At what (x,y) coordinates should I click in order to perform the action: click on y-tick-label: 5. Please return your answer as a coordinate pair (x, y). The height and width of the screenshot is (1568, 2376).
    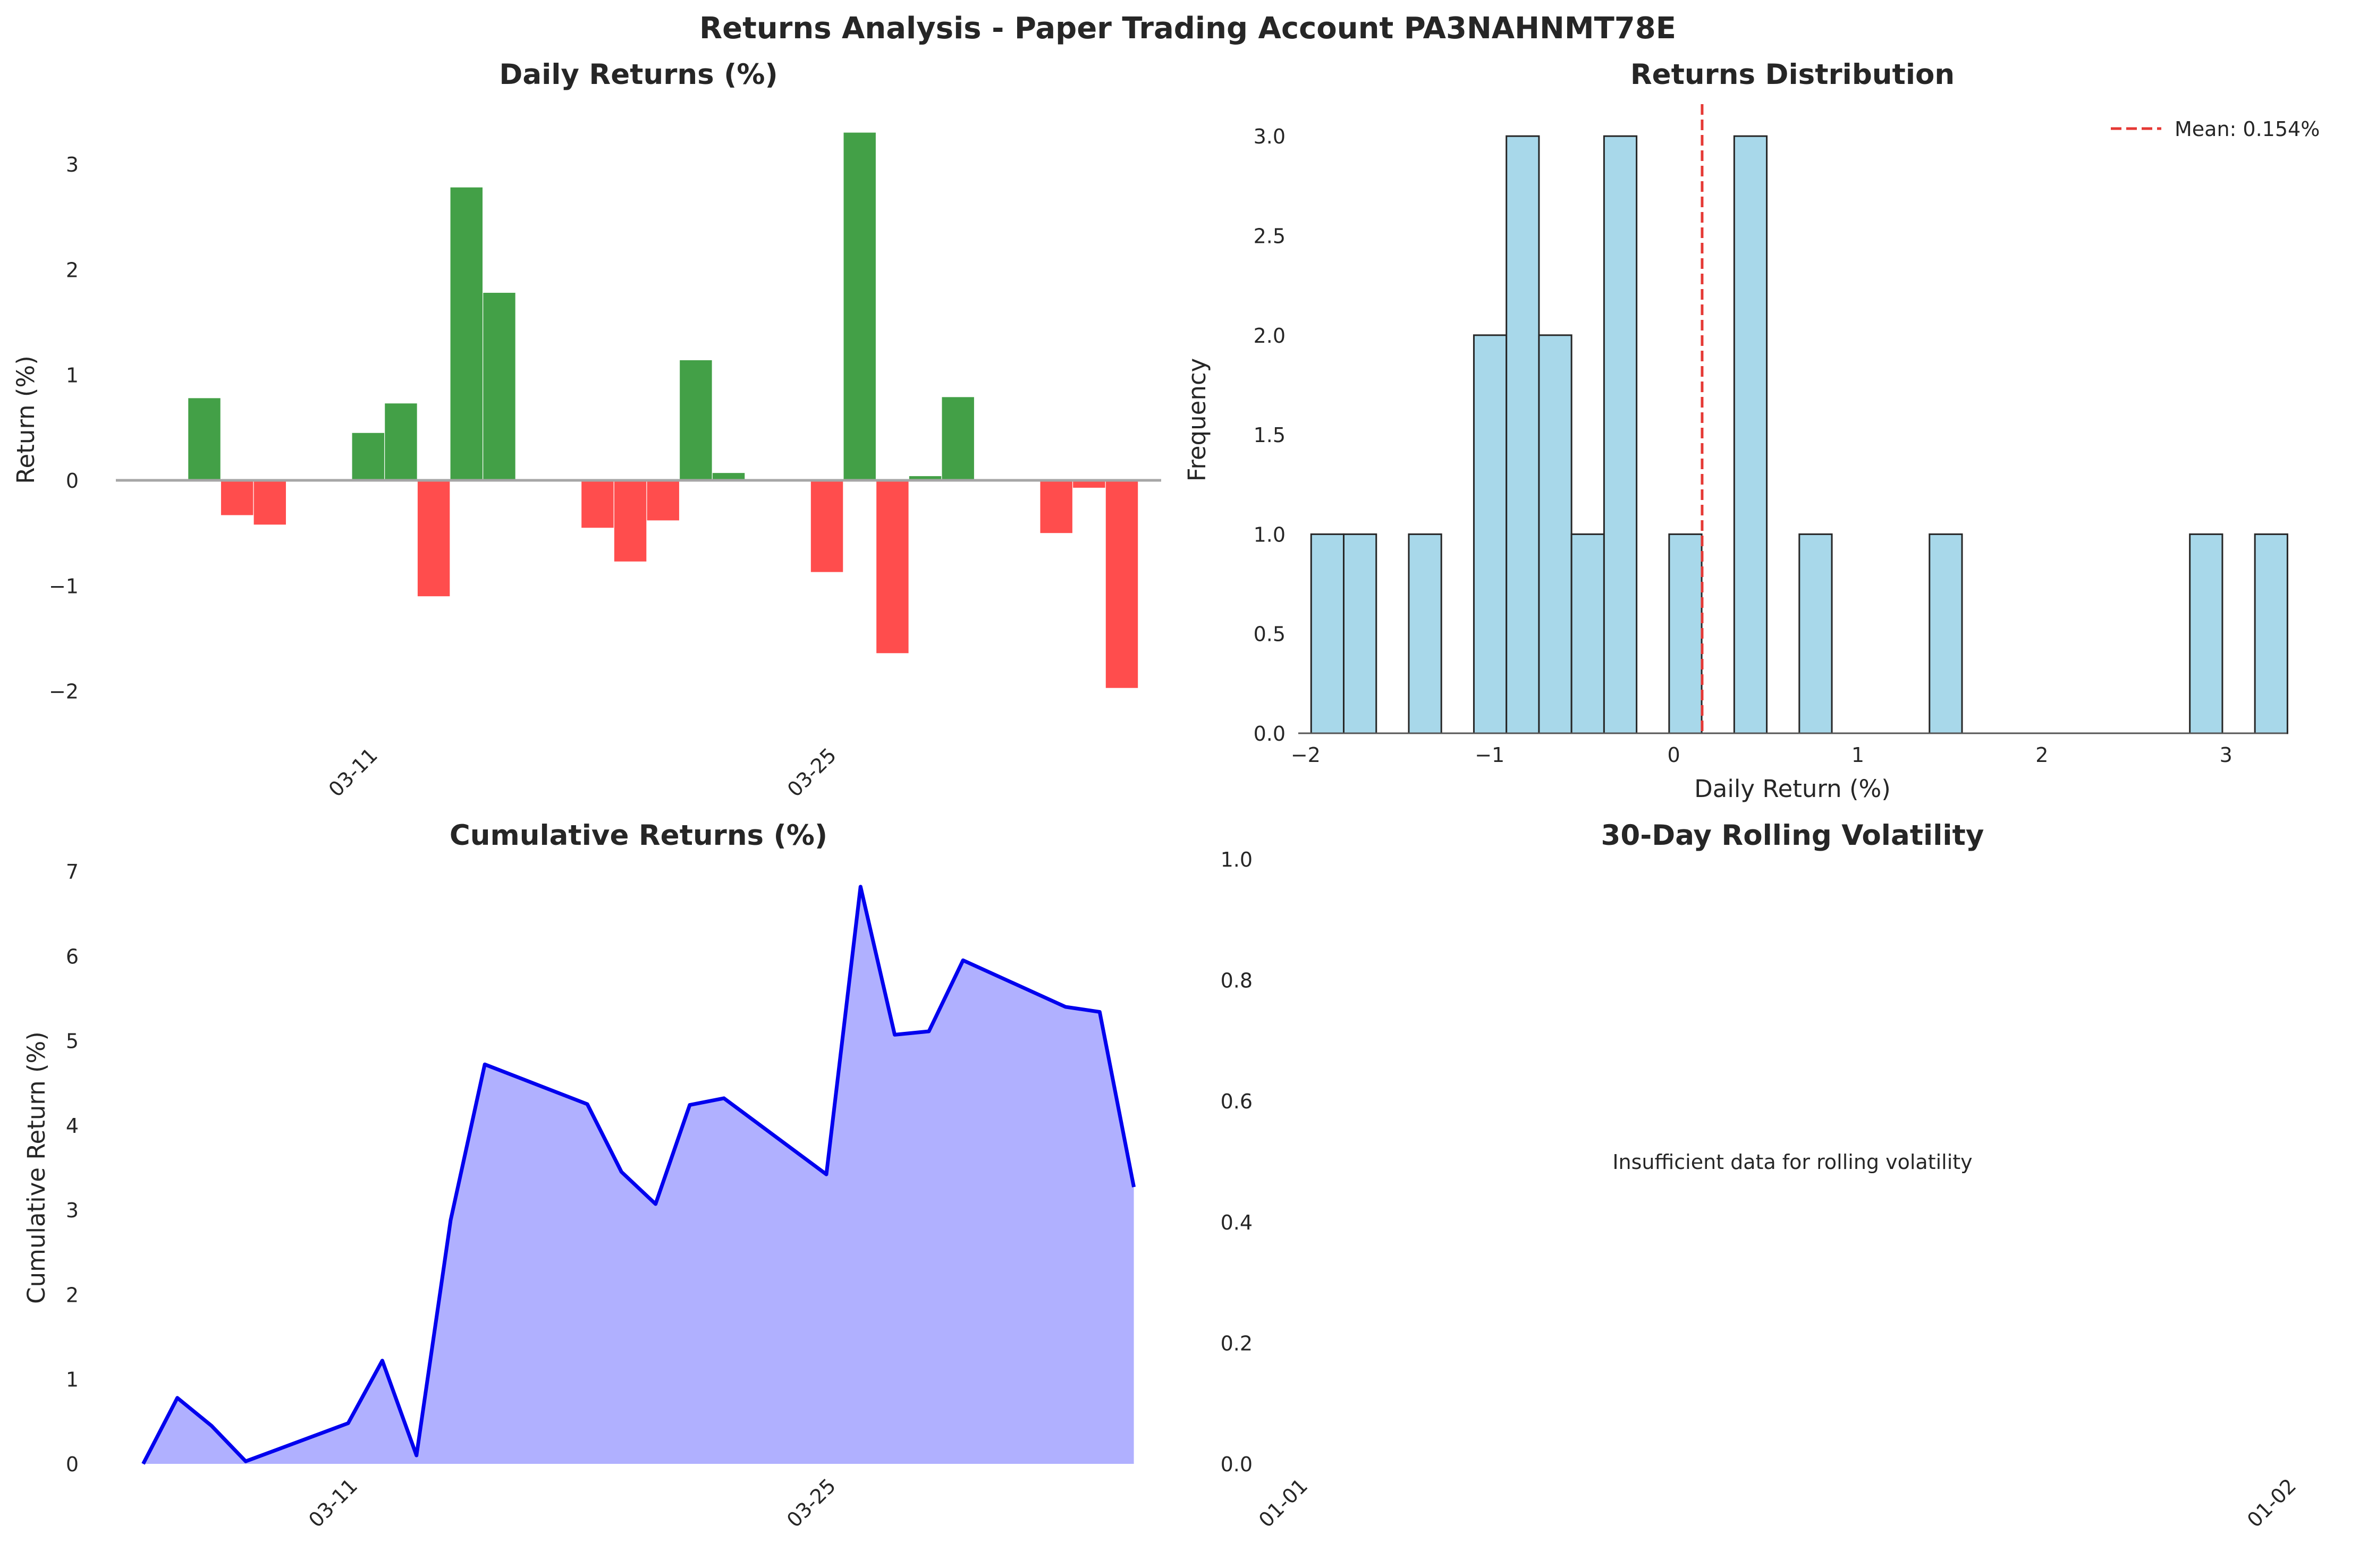
    Looking at the image, I should click on (72, 1041).